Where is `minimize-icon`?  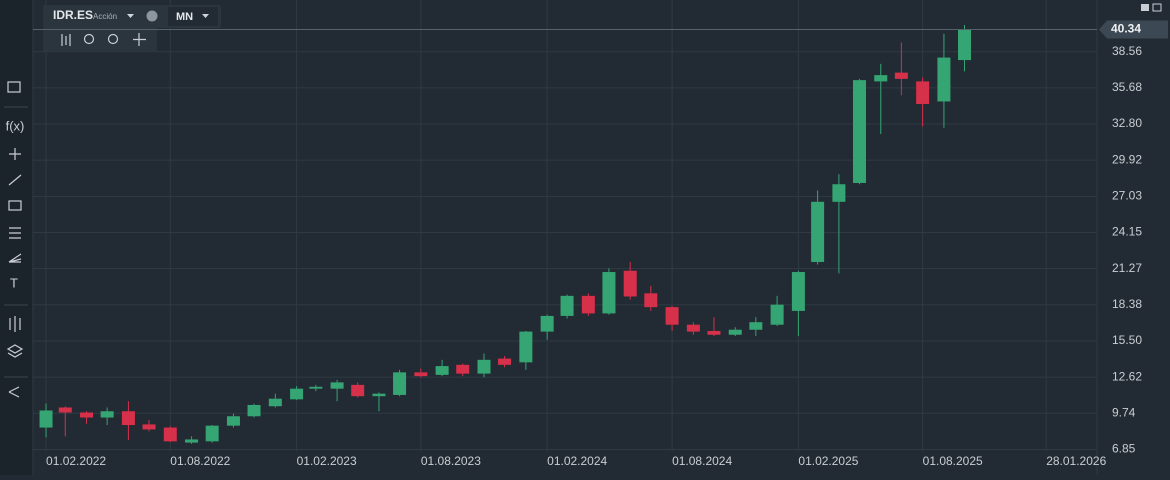 minimize-icon is located at coordinates (1145, 7).